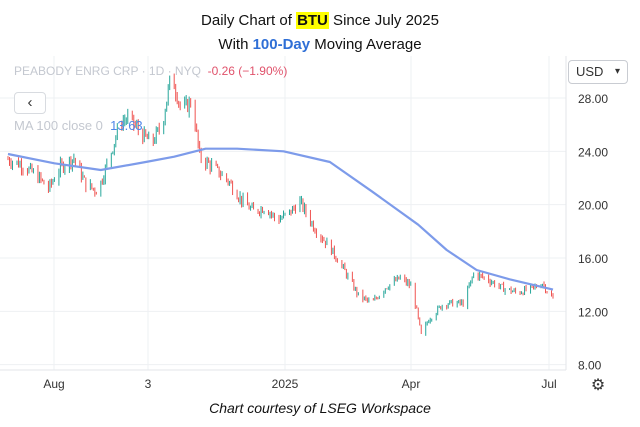 The width and height of the screenshot is (640, 427). What do you see at coordinates (590, 366) in the screenshot?
I see `y-tick-label: 8.00` at bounding box center [590, 366].